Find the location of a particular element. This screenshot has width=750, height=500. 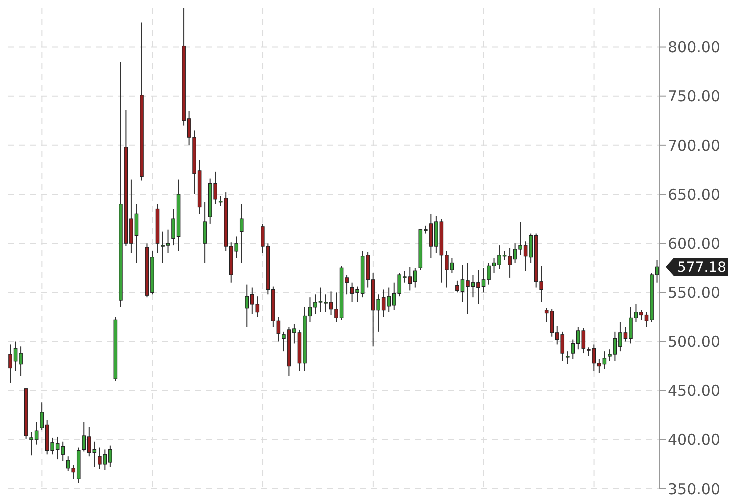

y-tick-label: 650.00 is located at coordinates (694, 195).